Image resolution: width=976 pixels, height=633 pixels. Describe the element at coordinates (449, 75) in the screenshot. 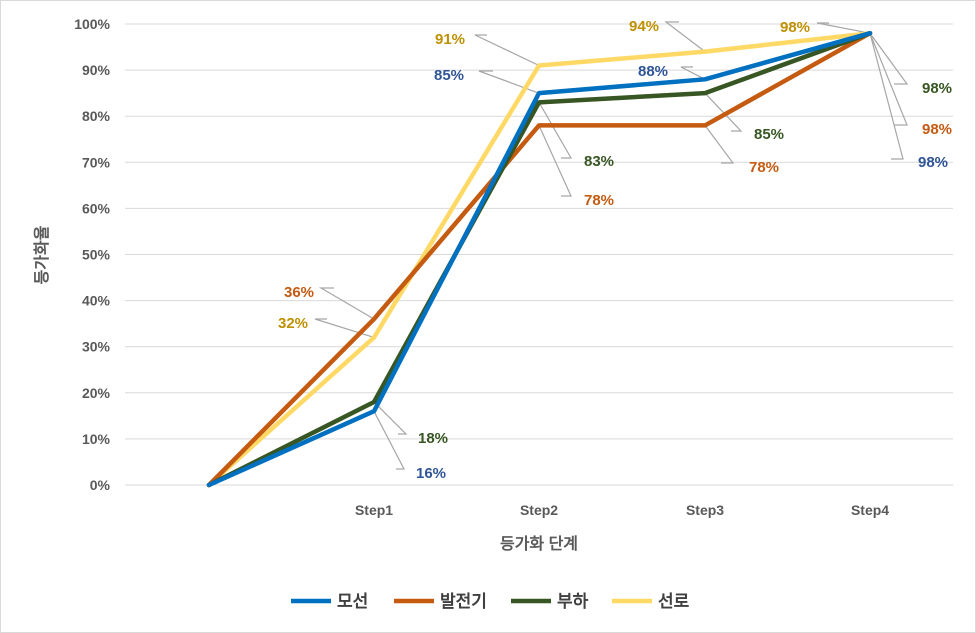

I see `data-label-모선: 85%` at that location.